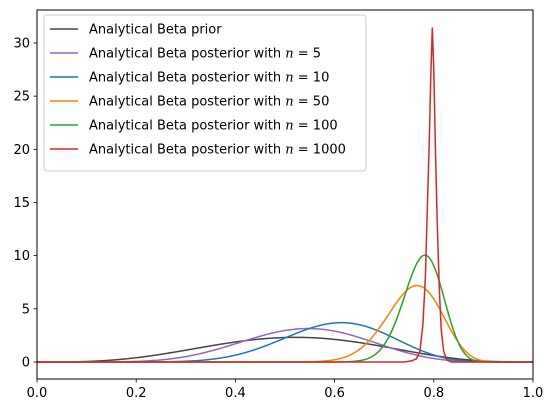  Describe the element at coordinates (21, 43) in the screenshot. I see `y-tick-label: 30` at that location.